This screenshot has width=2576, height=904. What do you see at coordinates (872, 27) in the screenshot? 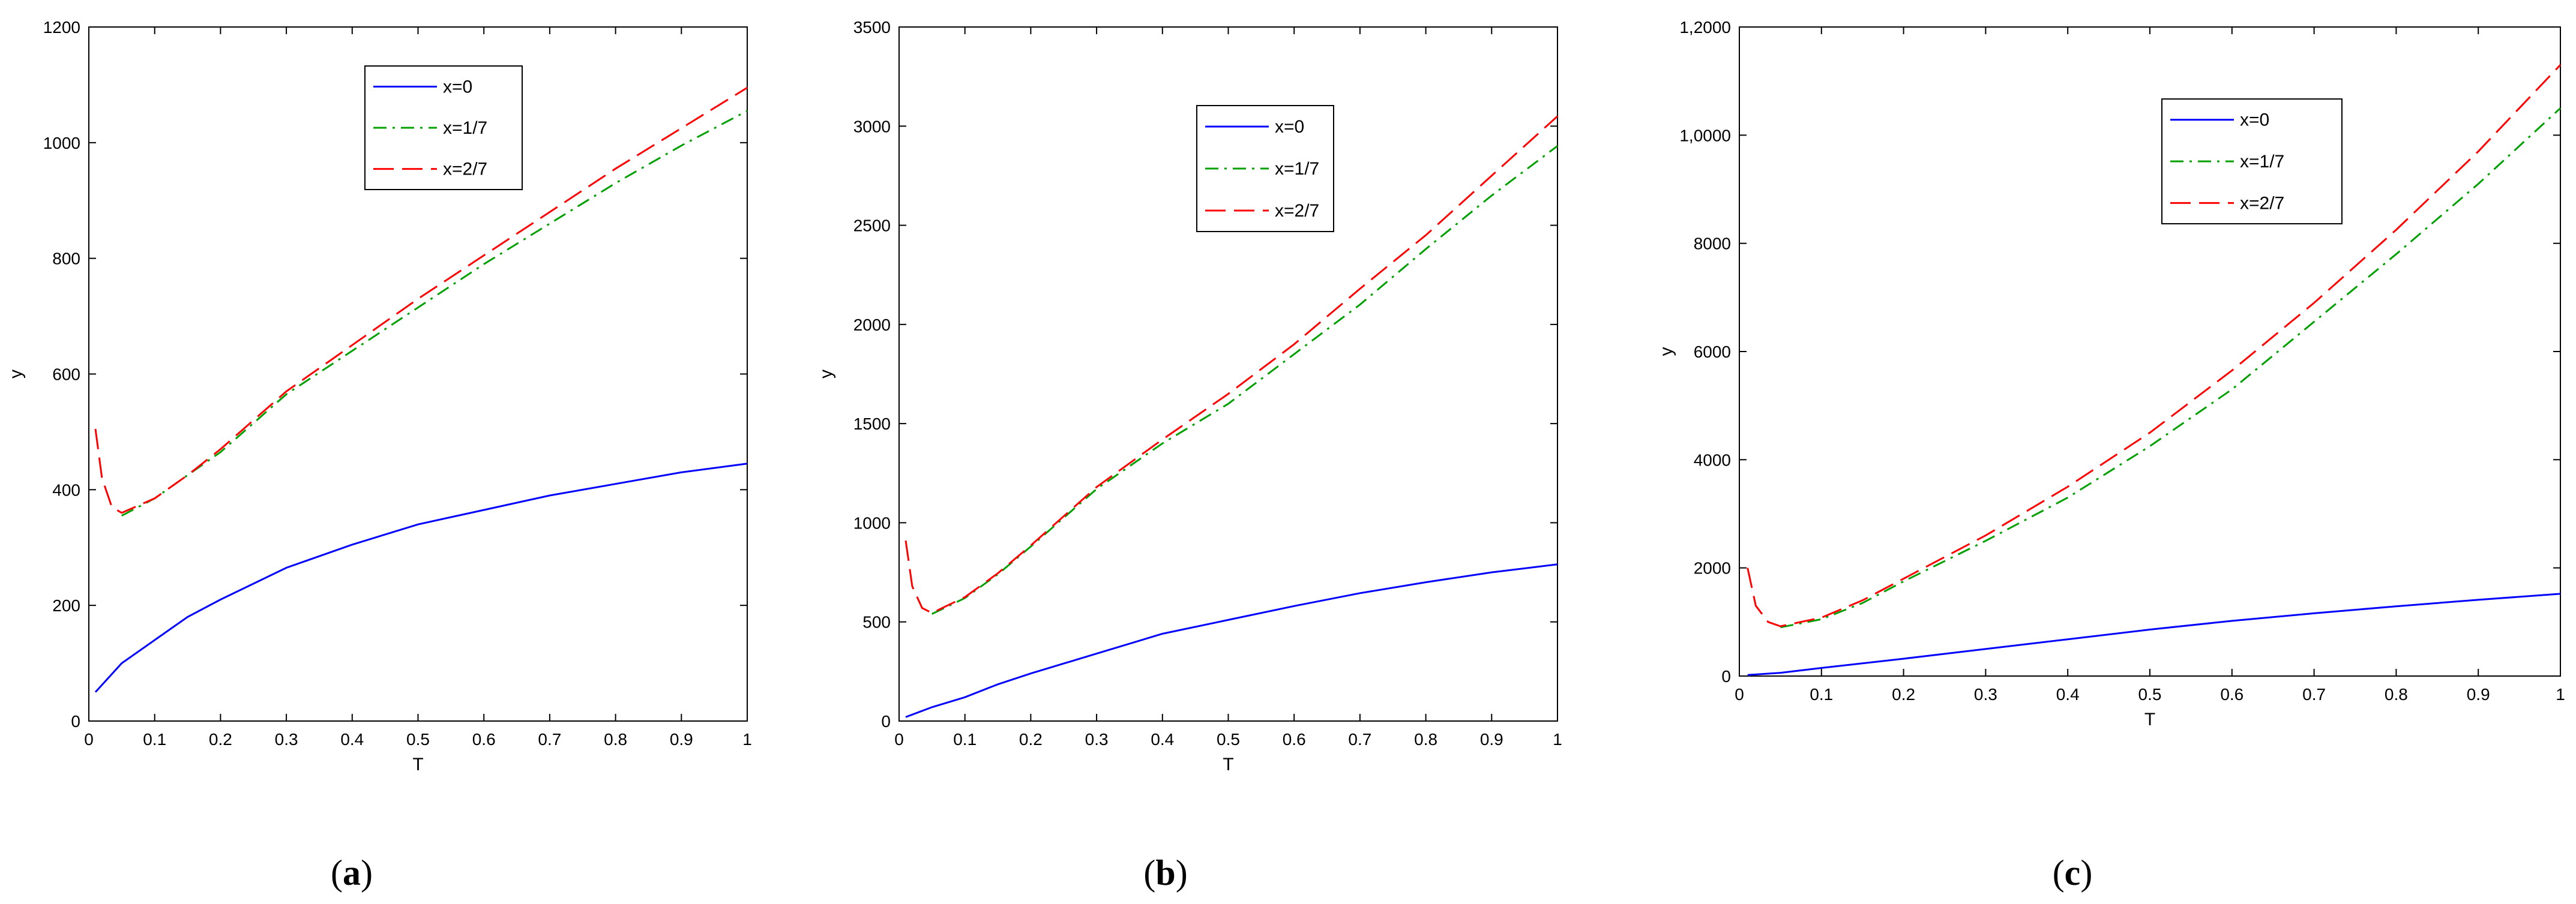
I see `y-tick-label: 3500` at bounding box center [872, 27].